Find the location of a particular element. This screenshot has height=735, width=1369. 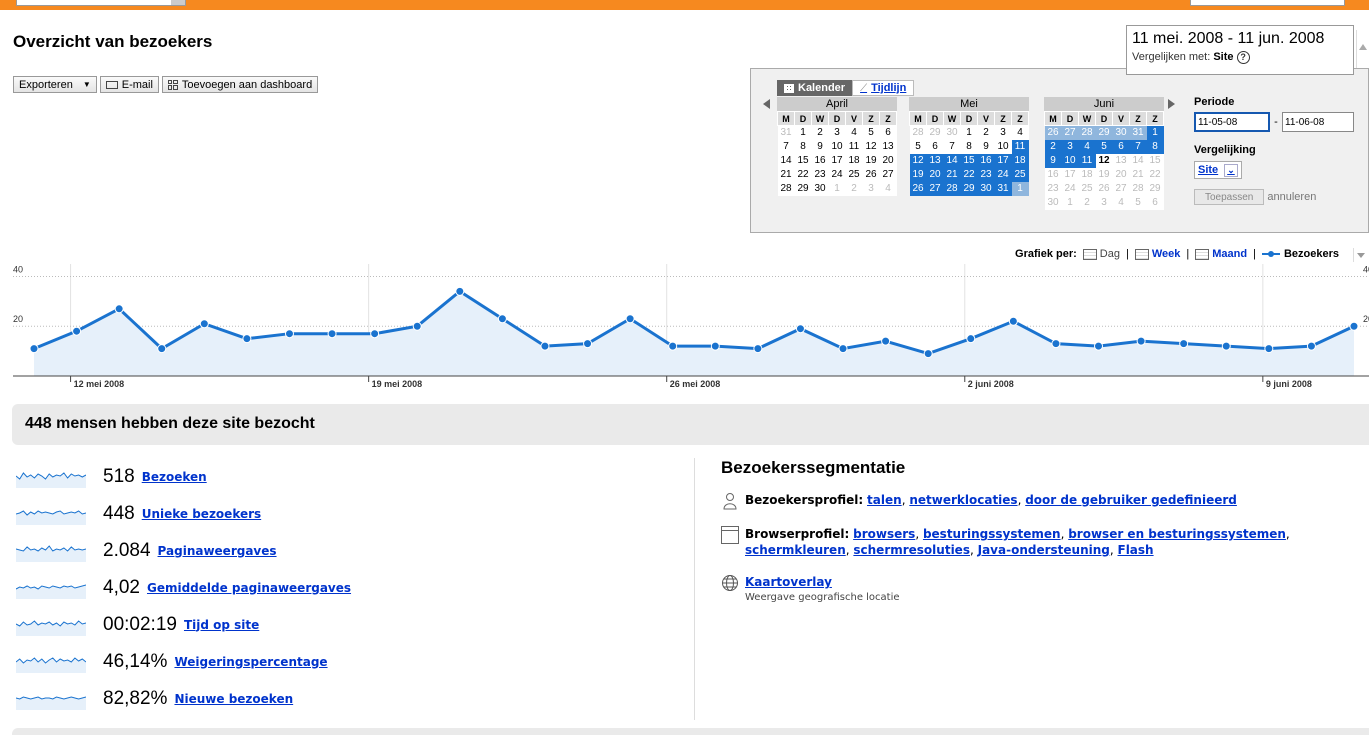

calendar-day: 29 is located at coordinates (969, 188).